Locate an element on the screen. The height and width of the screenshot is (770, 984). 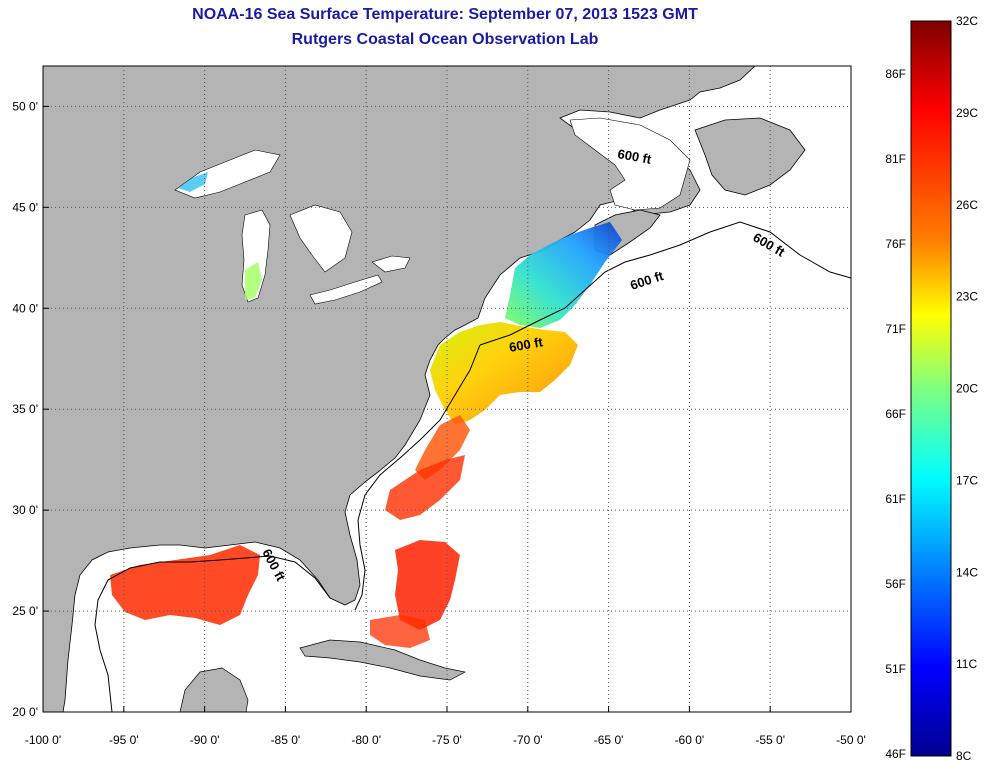
sst-patch-mid-atlantic is located at coordinates (504, 373).